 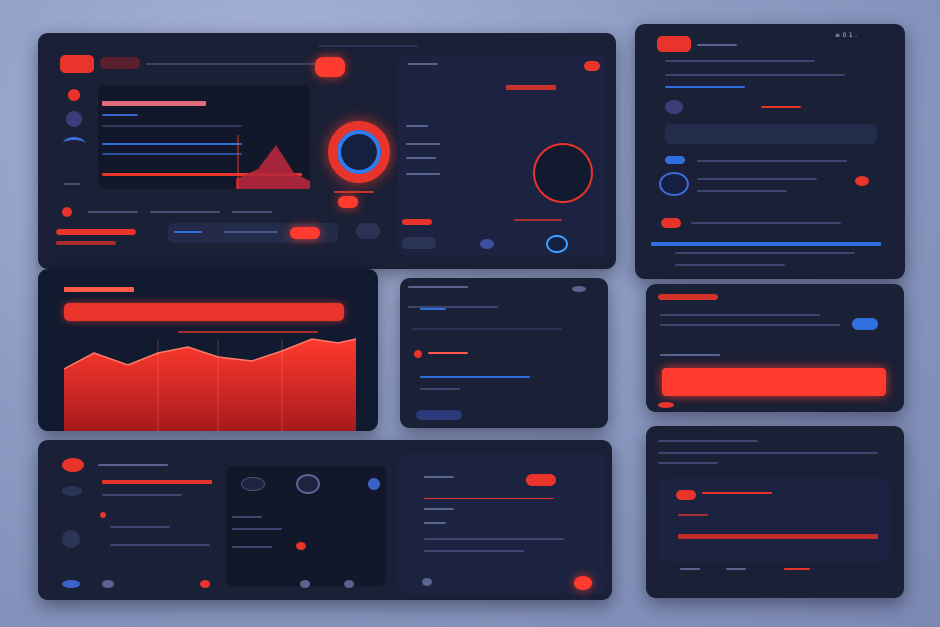 What do you see at coordinates (419, 243) in the screenshot?
I see `detail-footer-bar` at bounding box center [419, 243].